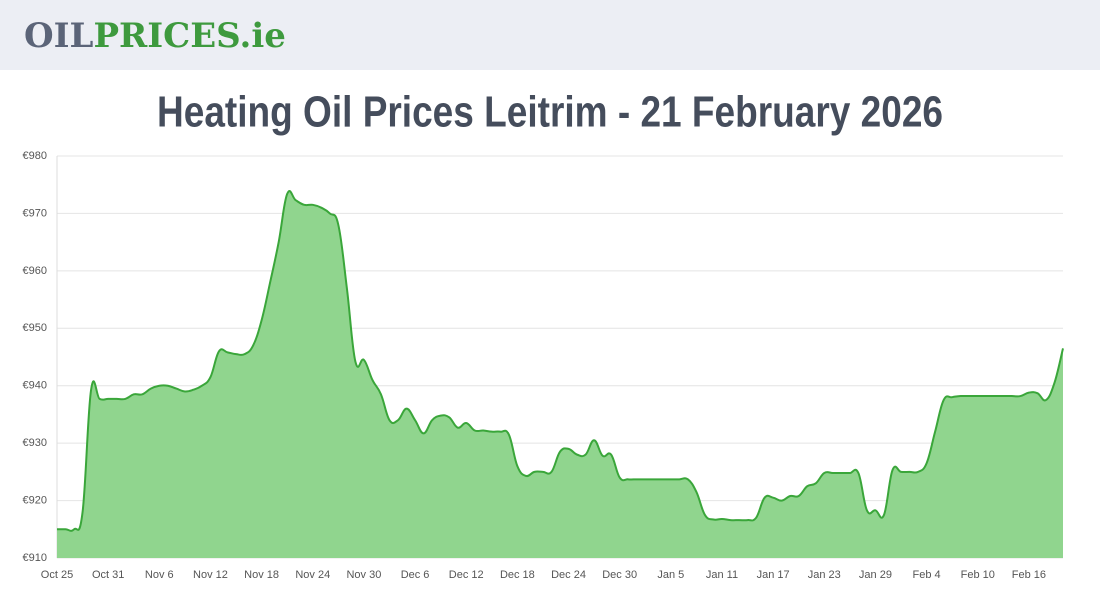 The width and height of the screenshot is (1100, 605). What do you see at coordinates (619, 575) in the screenshot?
I see `x-tick-label: Dec 30` at bounding box center [619, 575].